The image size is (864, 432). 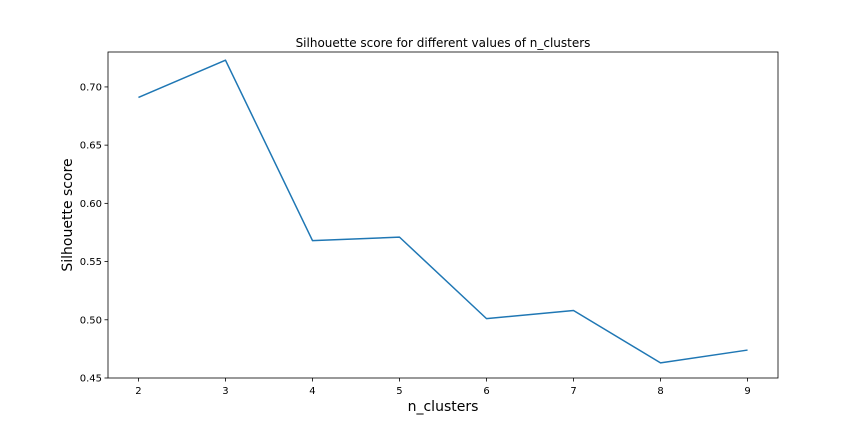 What do you see at coordinates (225, 391) in the screenshot?
I see `x-tick-label: 3` at bounding box center [225, 391].